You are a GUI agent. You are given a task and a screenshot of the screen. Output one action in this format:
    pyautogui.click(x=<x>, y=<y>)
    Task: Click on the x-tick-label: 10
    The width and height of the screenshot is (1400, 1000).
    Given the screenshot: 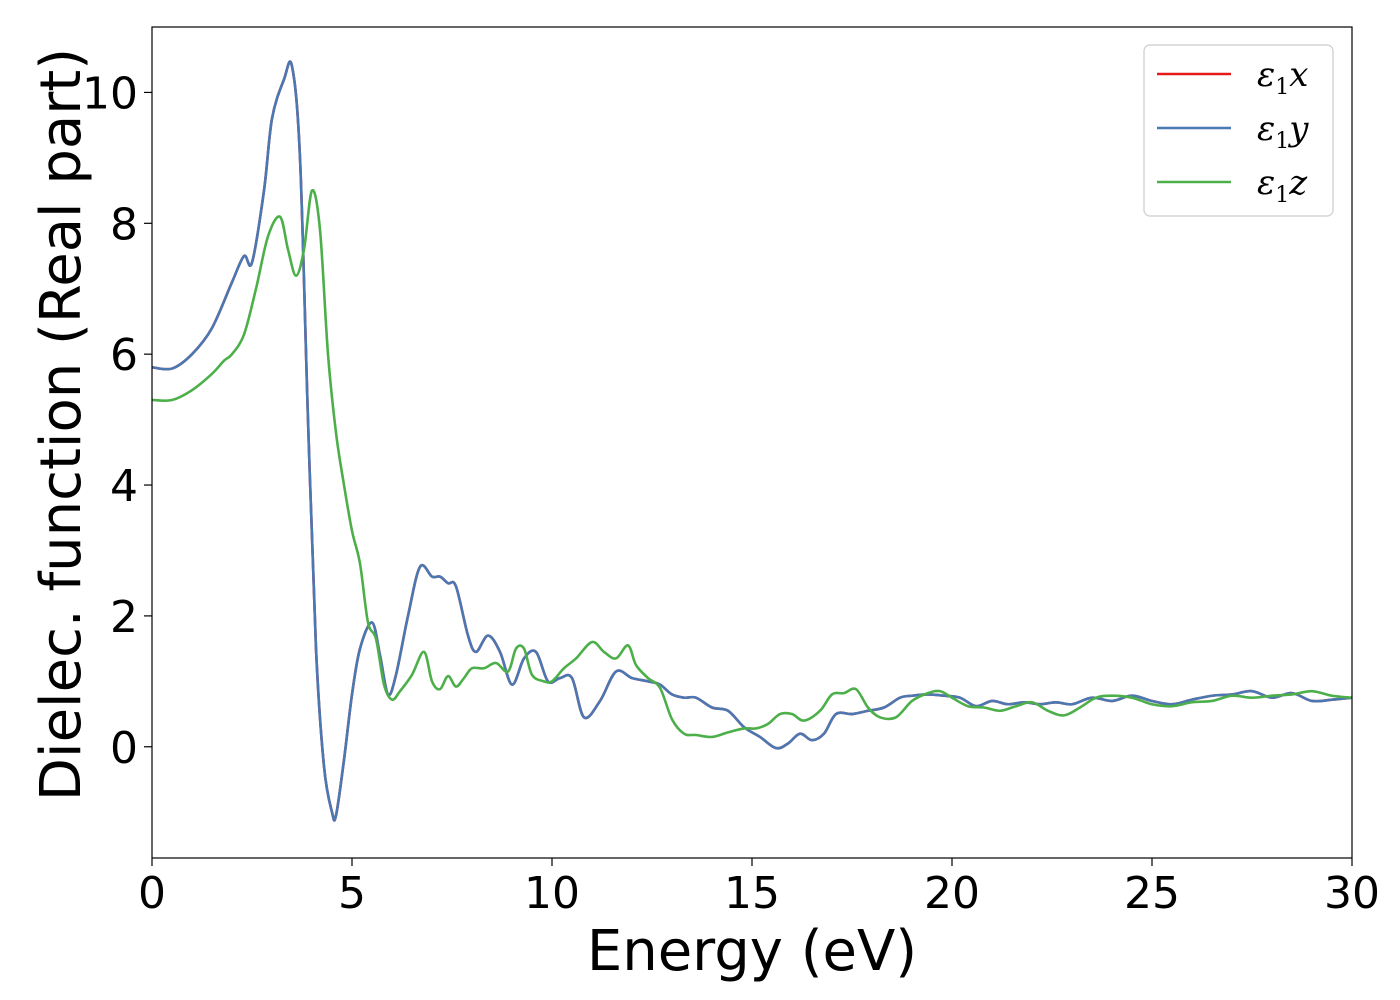 What is the action you would take?
    pyautogui.click(x=552, y=893)
    